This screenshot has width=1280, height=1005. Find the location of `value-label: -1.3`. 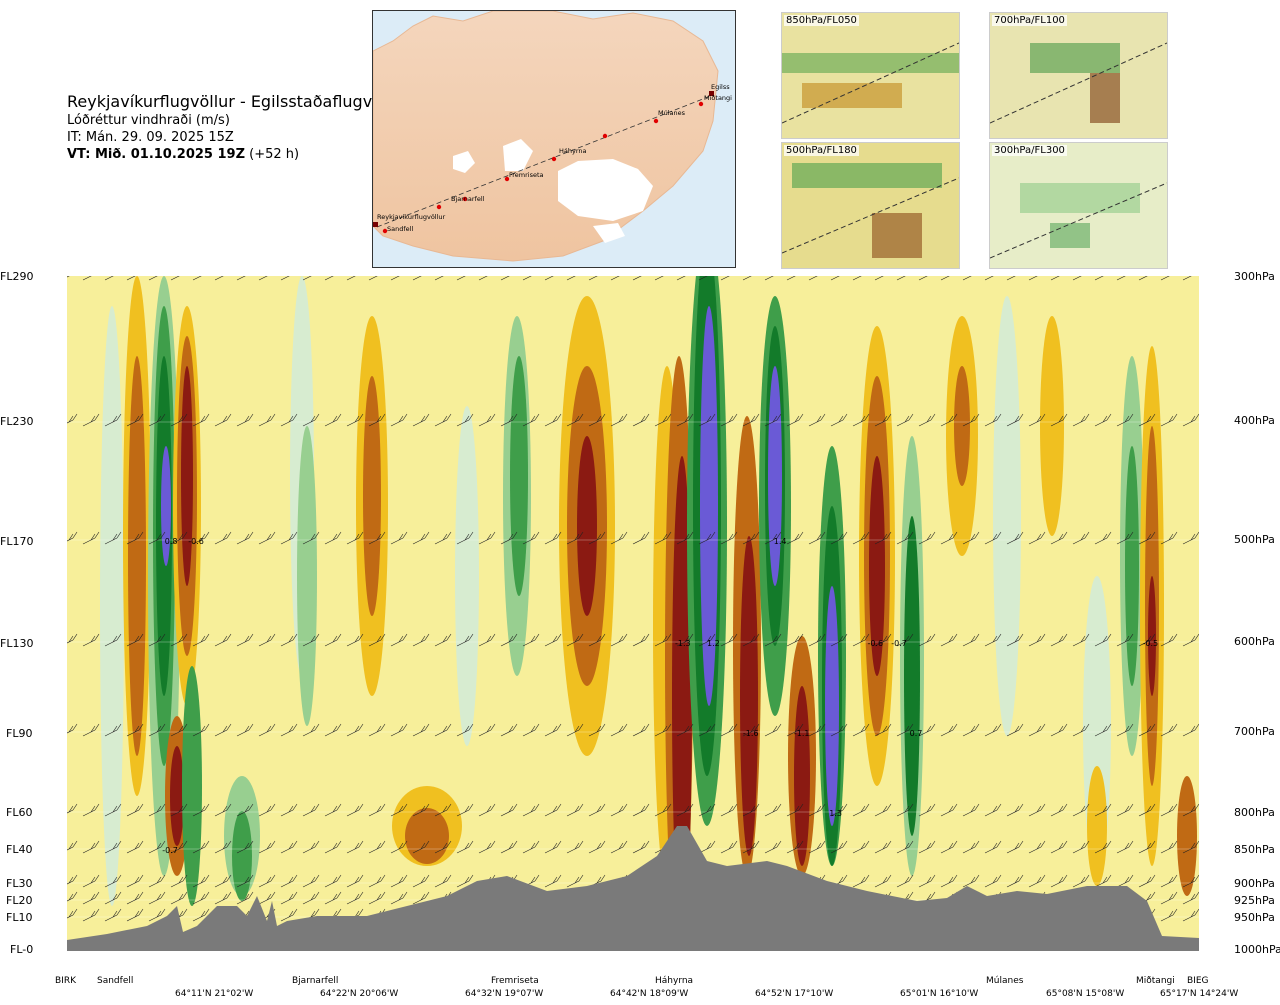

value-label: -1.3 is located at coordinates (683, 643).